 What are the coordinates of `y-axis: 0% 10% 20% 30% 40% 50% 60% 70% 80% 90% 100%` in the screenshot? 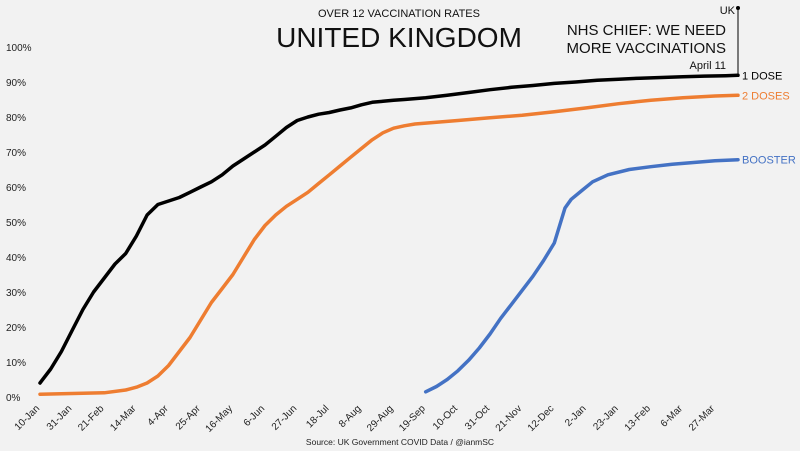 It's located at (19, 223).